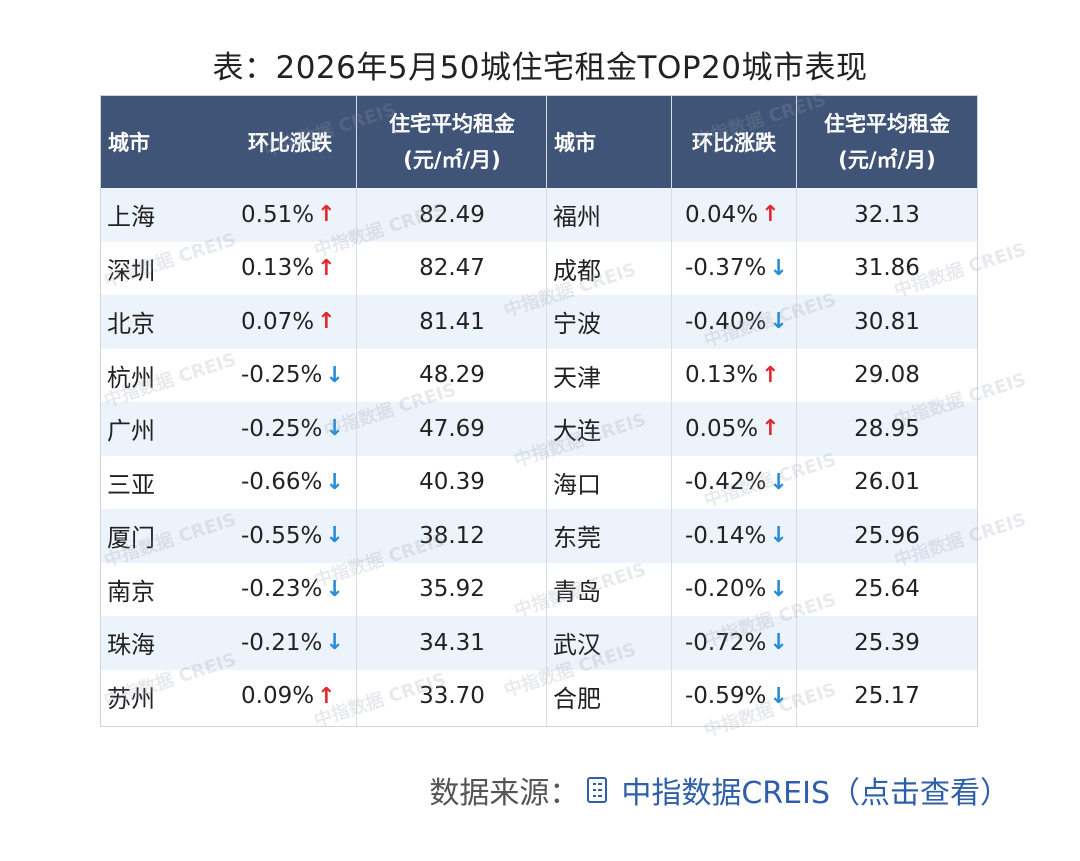 Image resolution: width=1080 pixels, height=861 pixels. Describe the element at coordinates (577, 217) in the screenshot. I see `city-name-text: 福州` at that location.